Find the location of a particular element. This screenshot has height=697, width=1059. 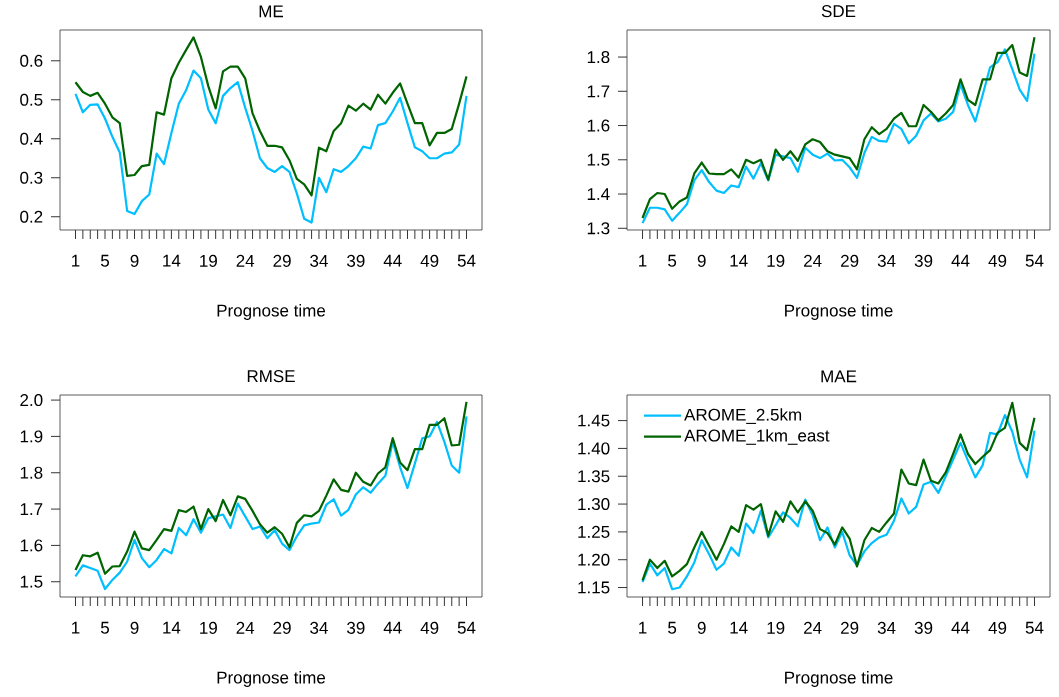

y-tick-label: 1.20 is located at coordinates (594, 559).